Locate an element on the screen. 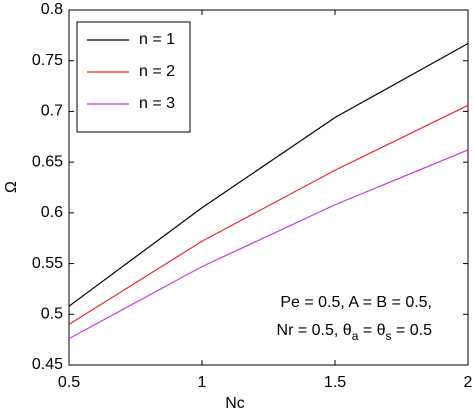 This screenshot has width=474, height=414. x-axis-label: Nc is located at coordinates (235, 403).